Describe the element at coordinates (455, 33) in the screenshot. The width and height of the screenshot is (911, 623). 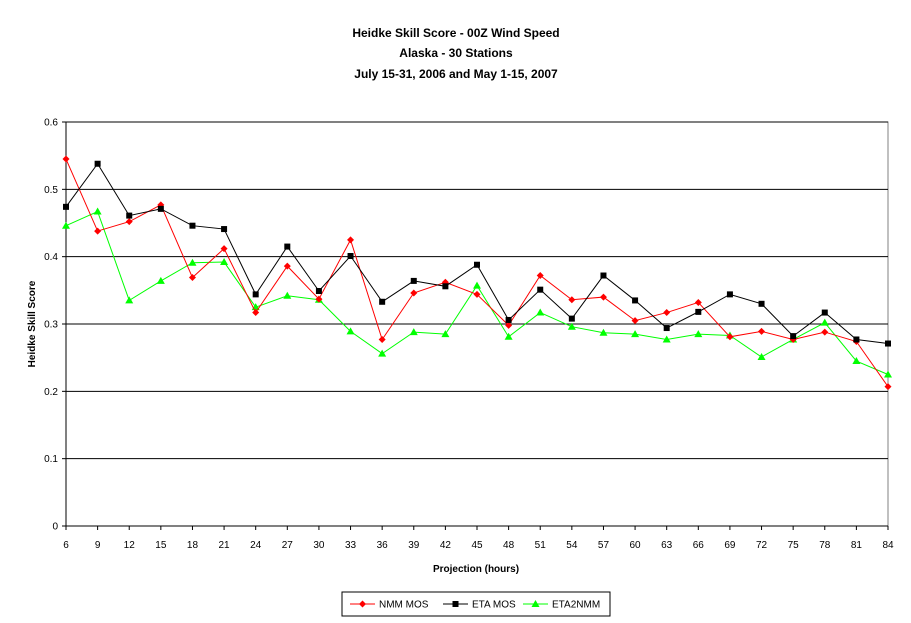
I see `chart-title-line-1: Heidke Skill Score - 00Z Wind Speed` at that location.